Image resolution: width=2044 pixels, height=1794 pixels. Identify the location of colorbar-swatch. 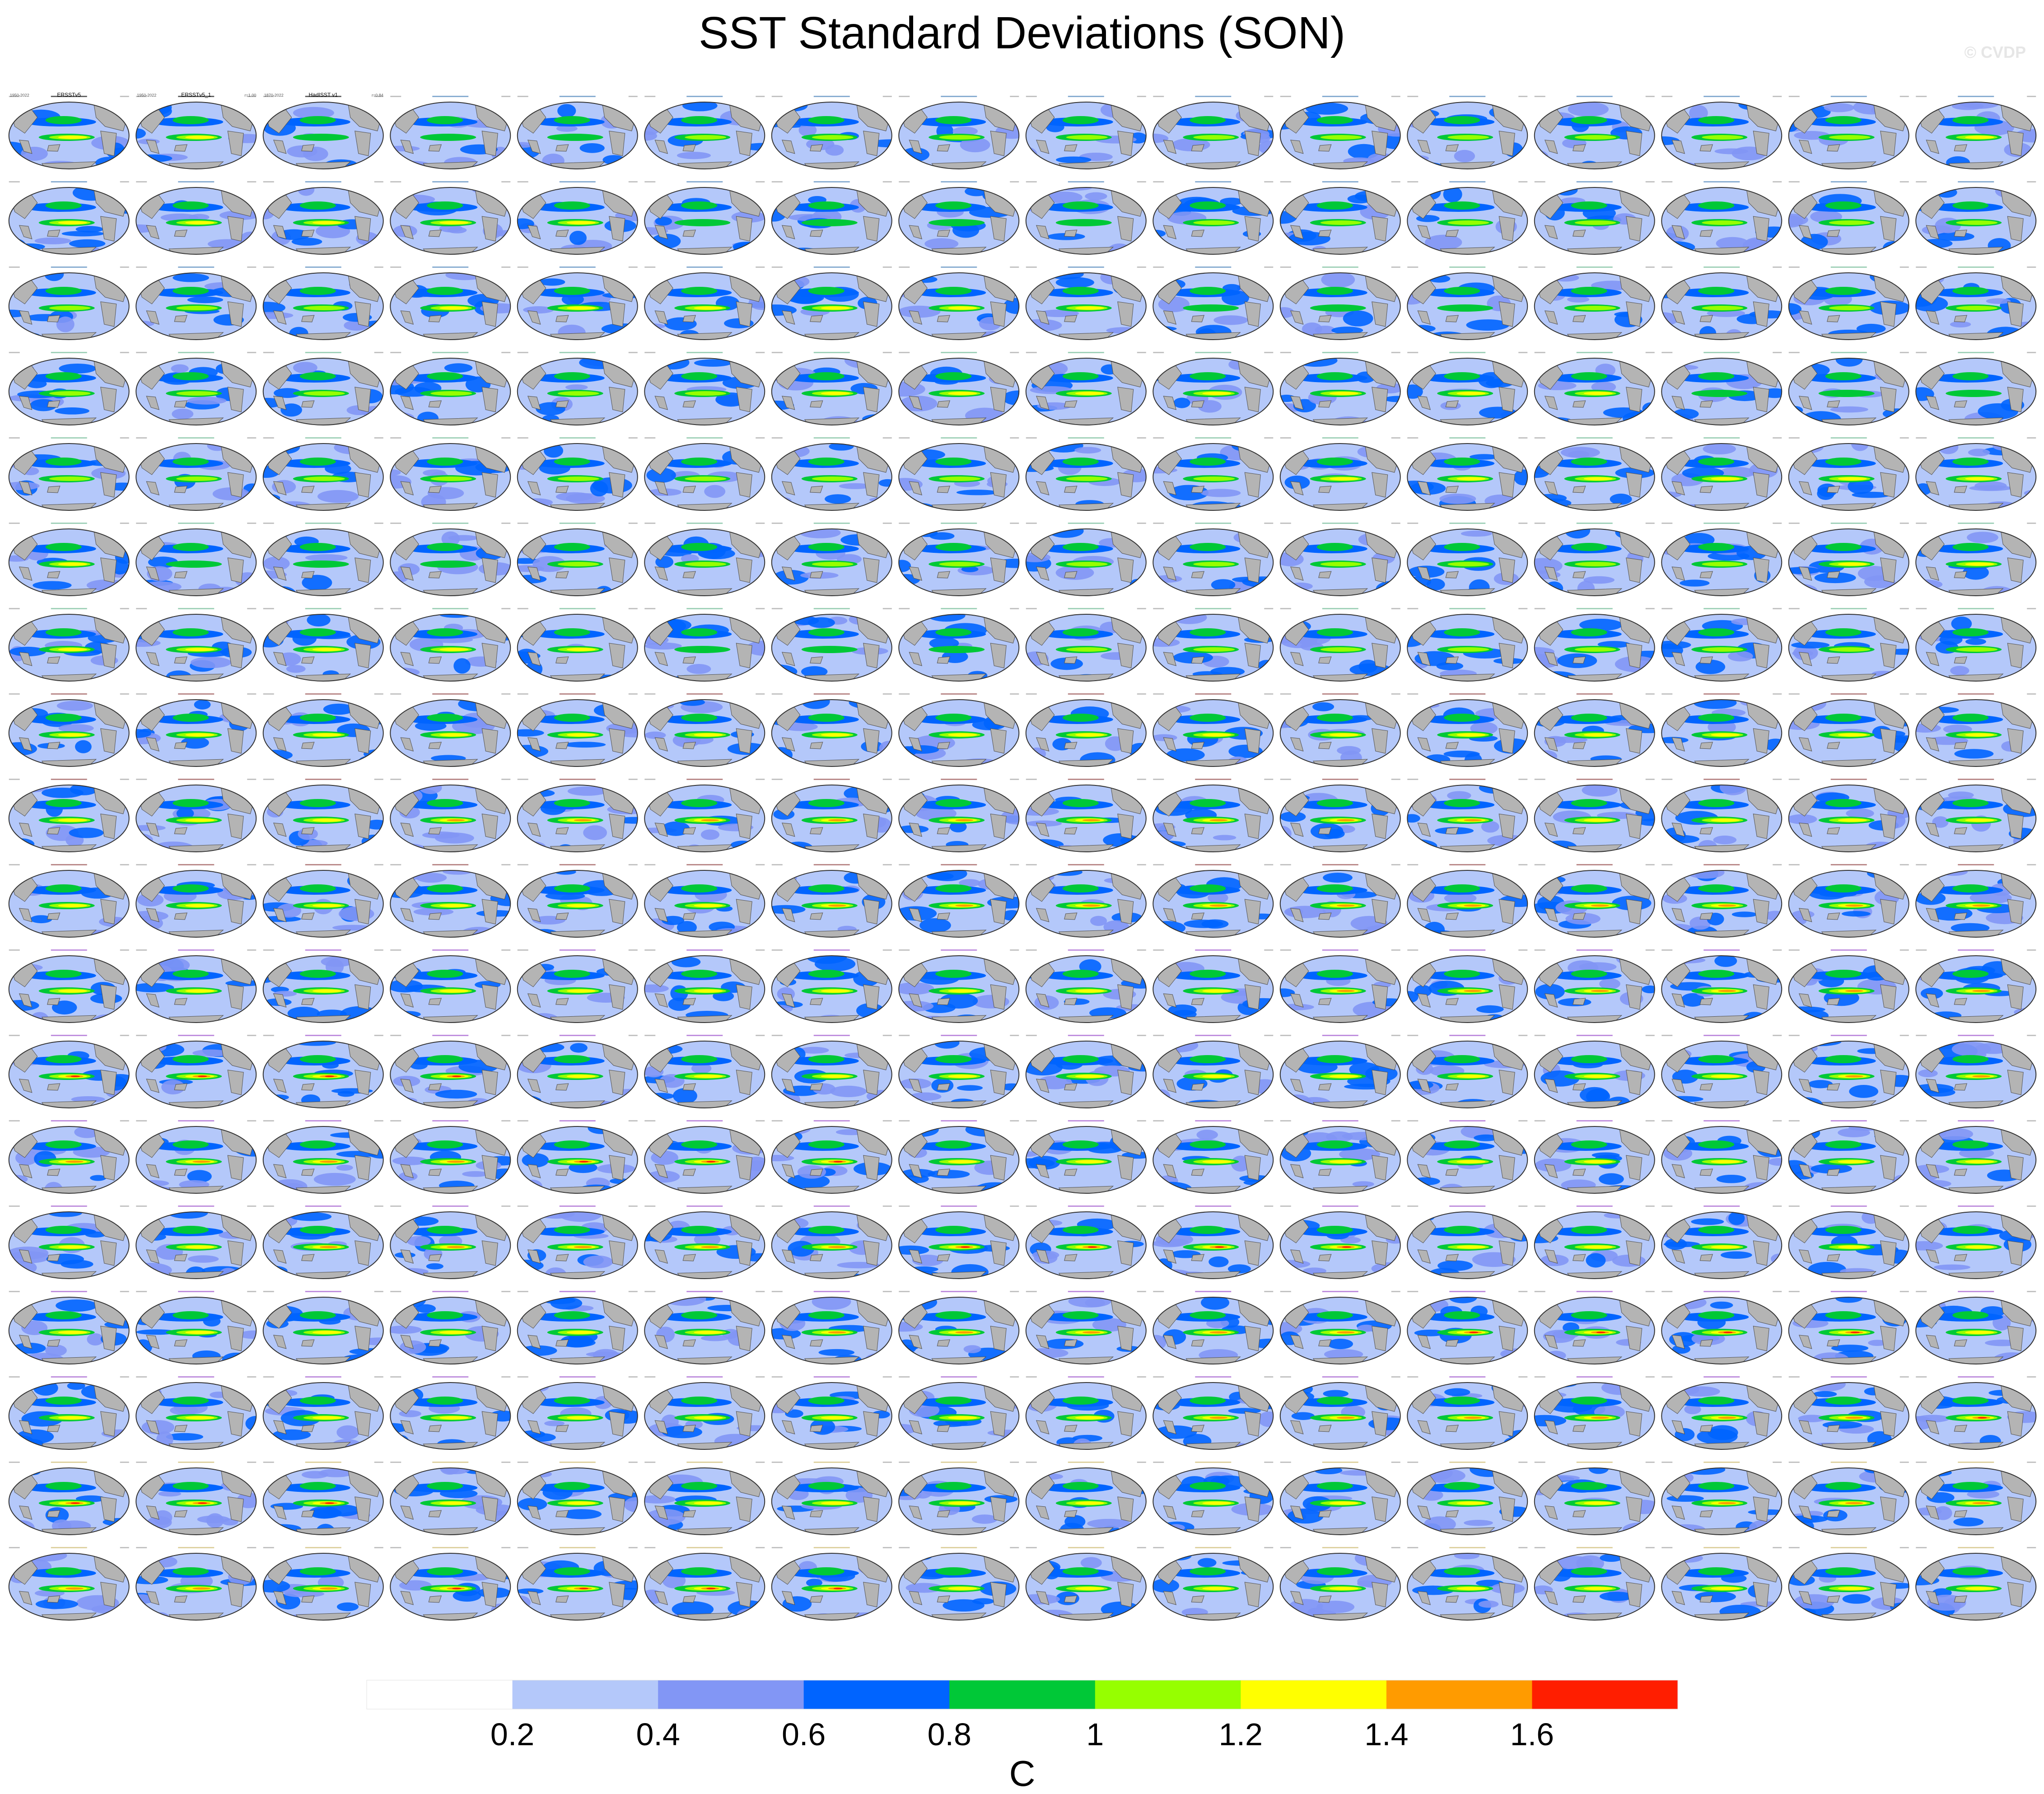
(585, 1694).